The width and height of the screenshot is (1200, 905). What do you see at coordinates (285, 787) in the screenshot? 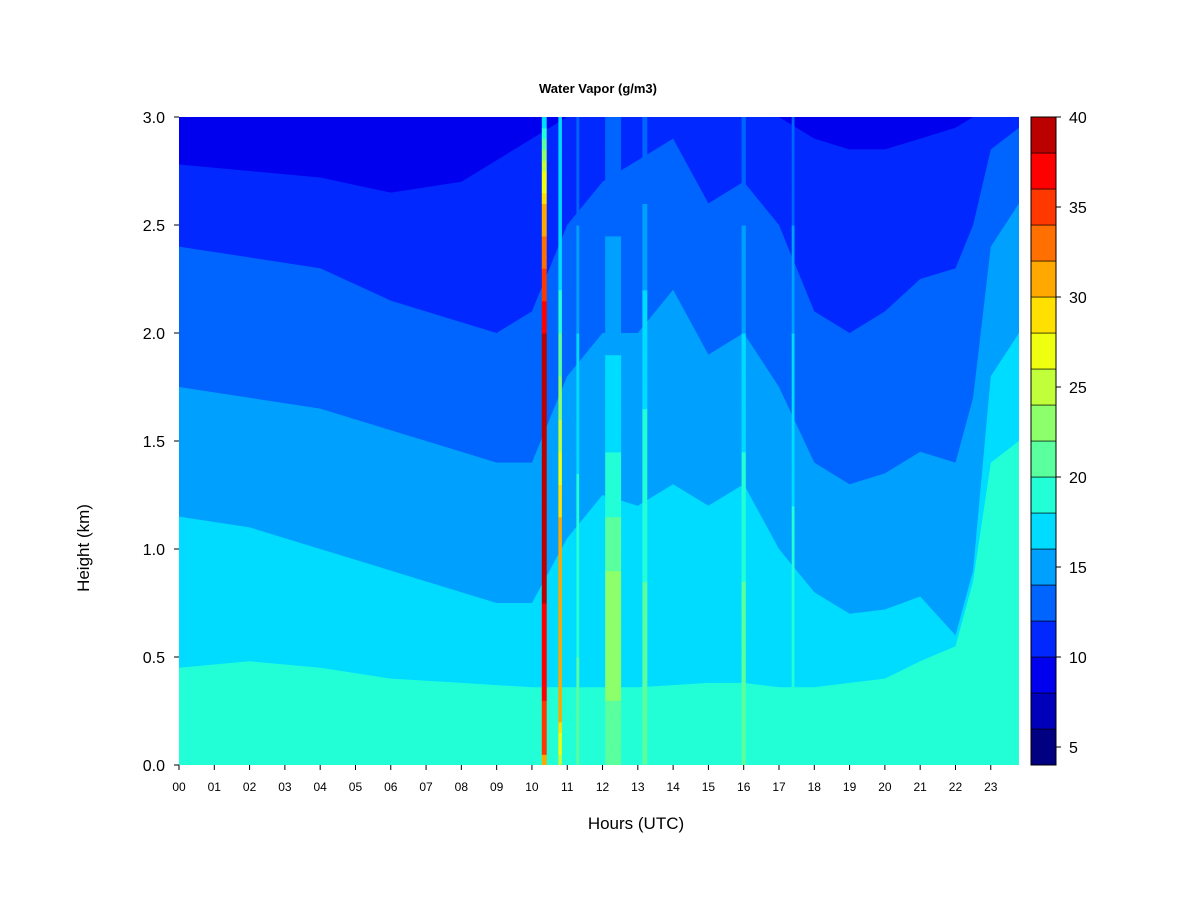
I see `x-tick-label: 03` at bounding box center [285, 787].